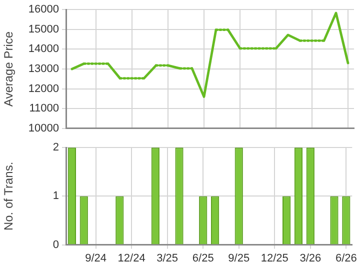 This screenshot has width=360, height=270. I want to click on x-tick-label: 12/25, so click(274, 258).